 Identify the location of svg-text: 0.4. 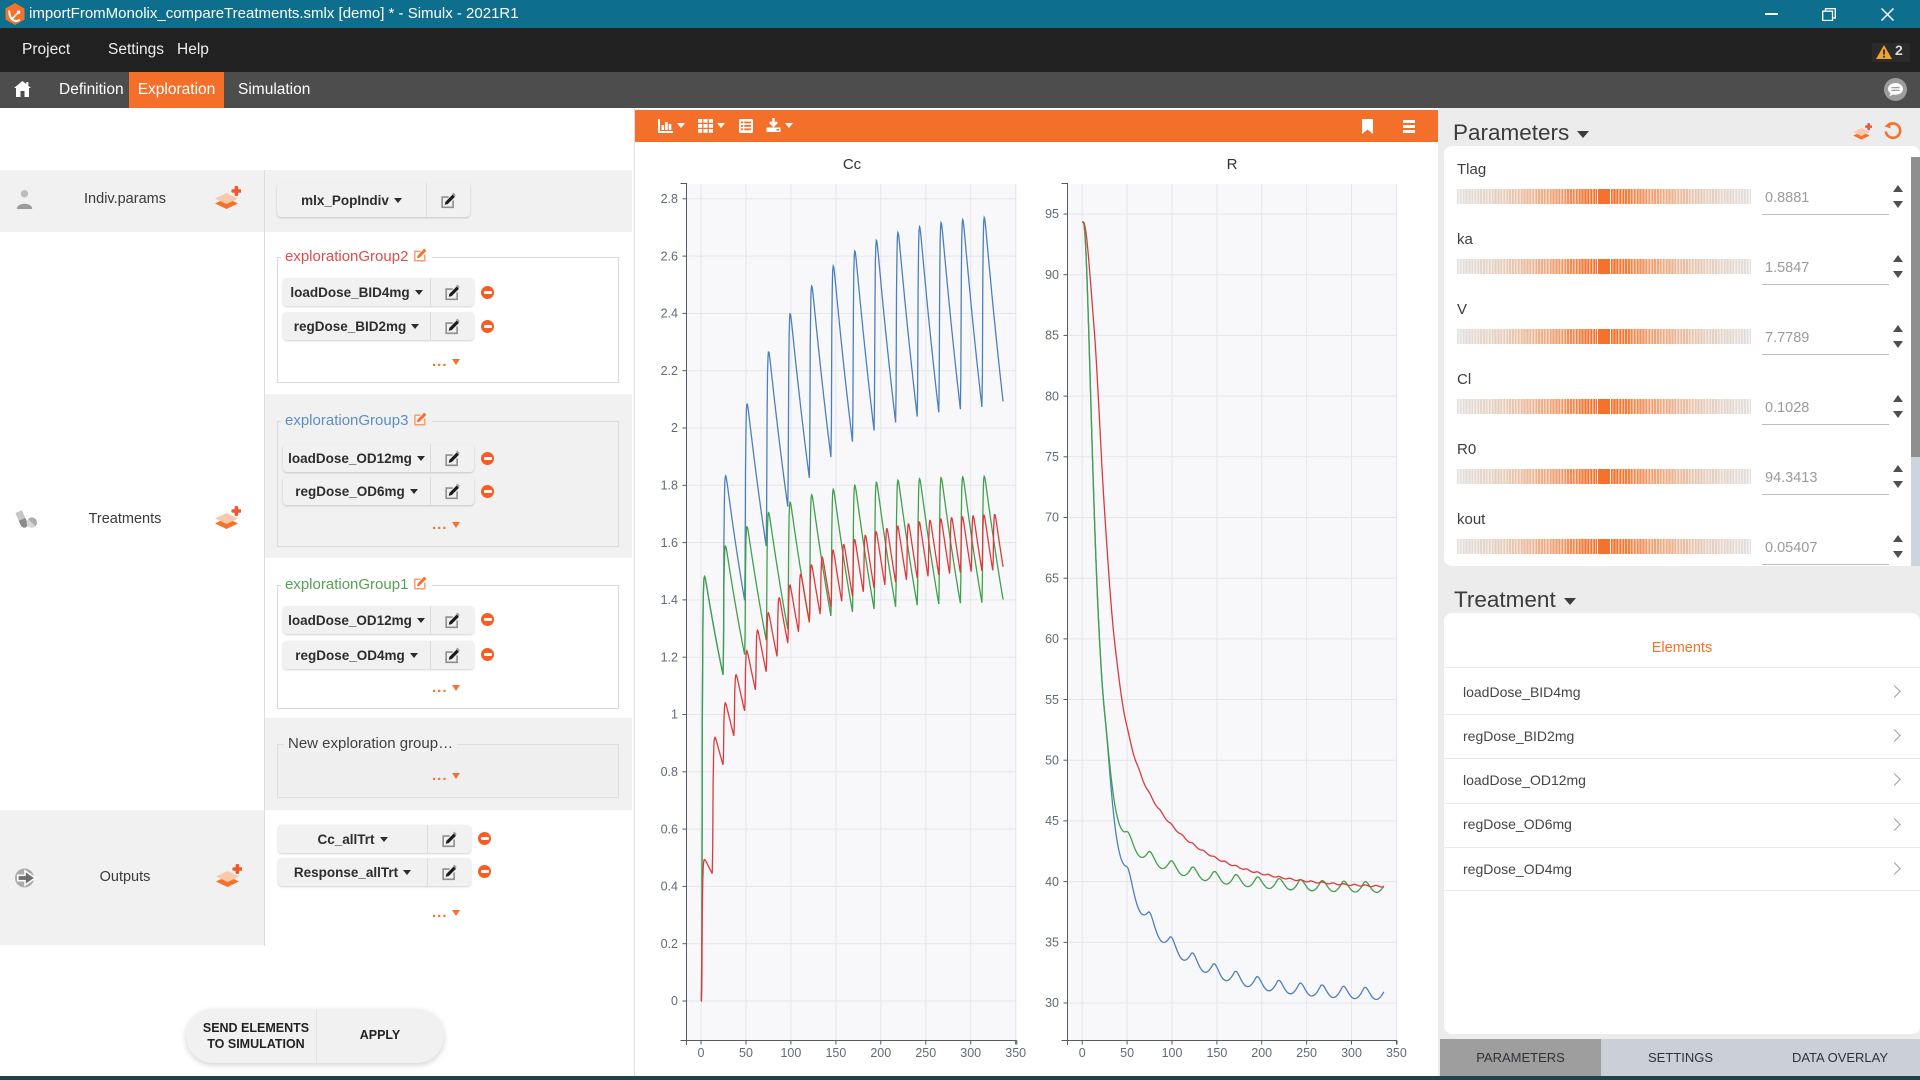
(669, 887).